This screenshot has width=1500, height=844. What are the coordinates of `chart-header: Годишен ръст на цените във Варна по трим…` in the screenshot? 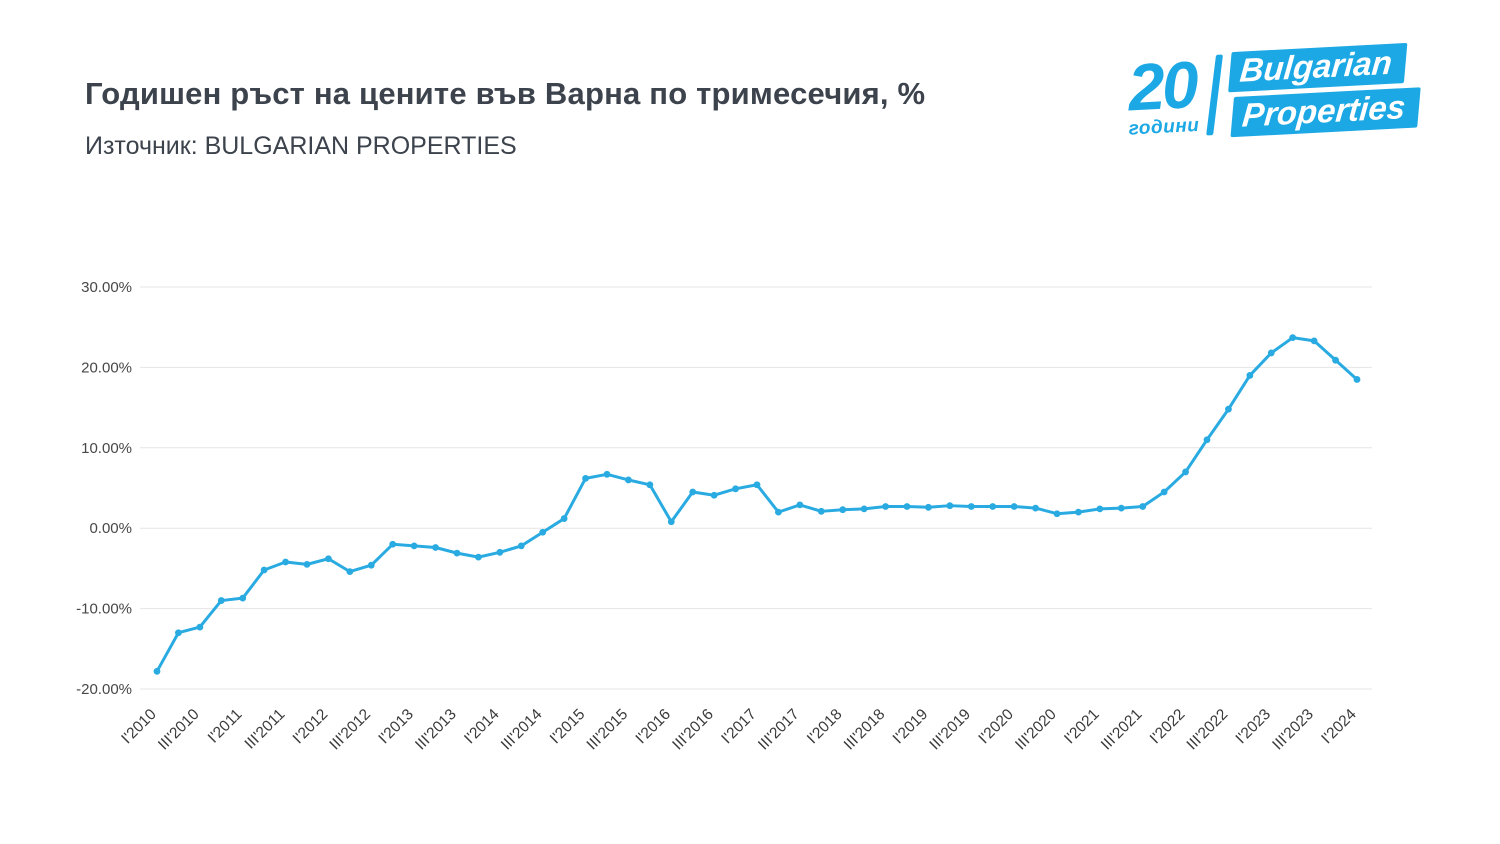 It's located at (505, 118).